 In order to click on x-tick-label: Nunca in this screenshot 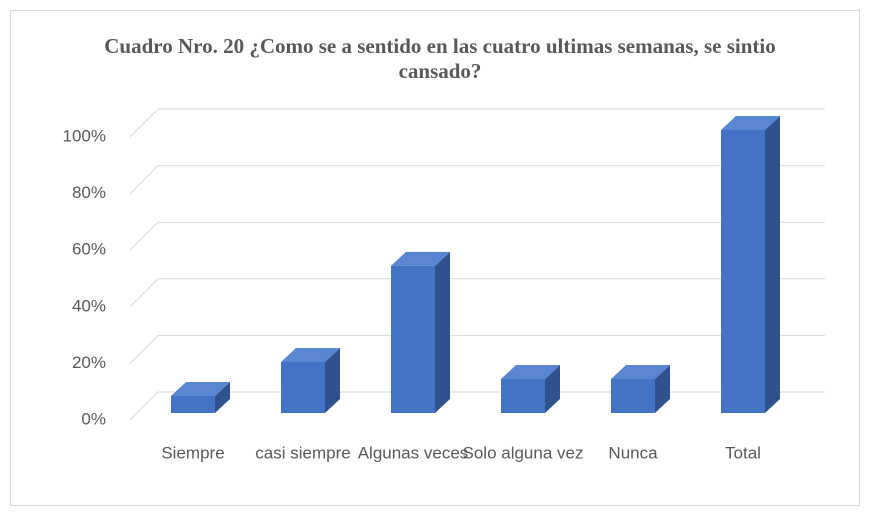, I will do `click(633, 452)`.